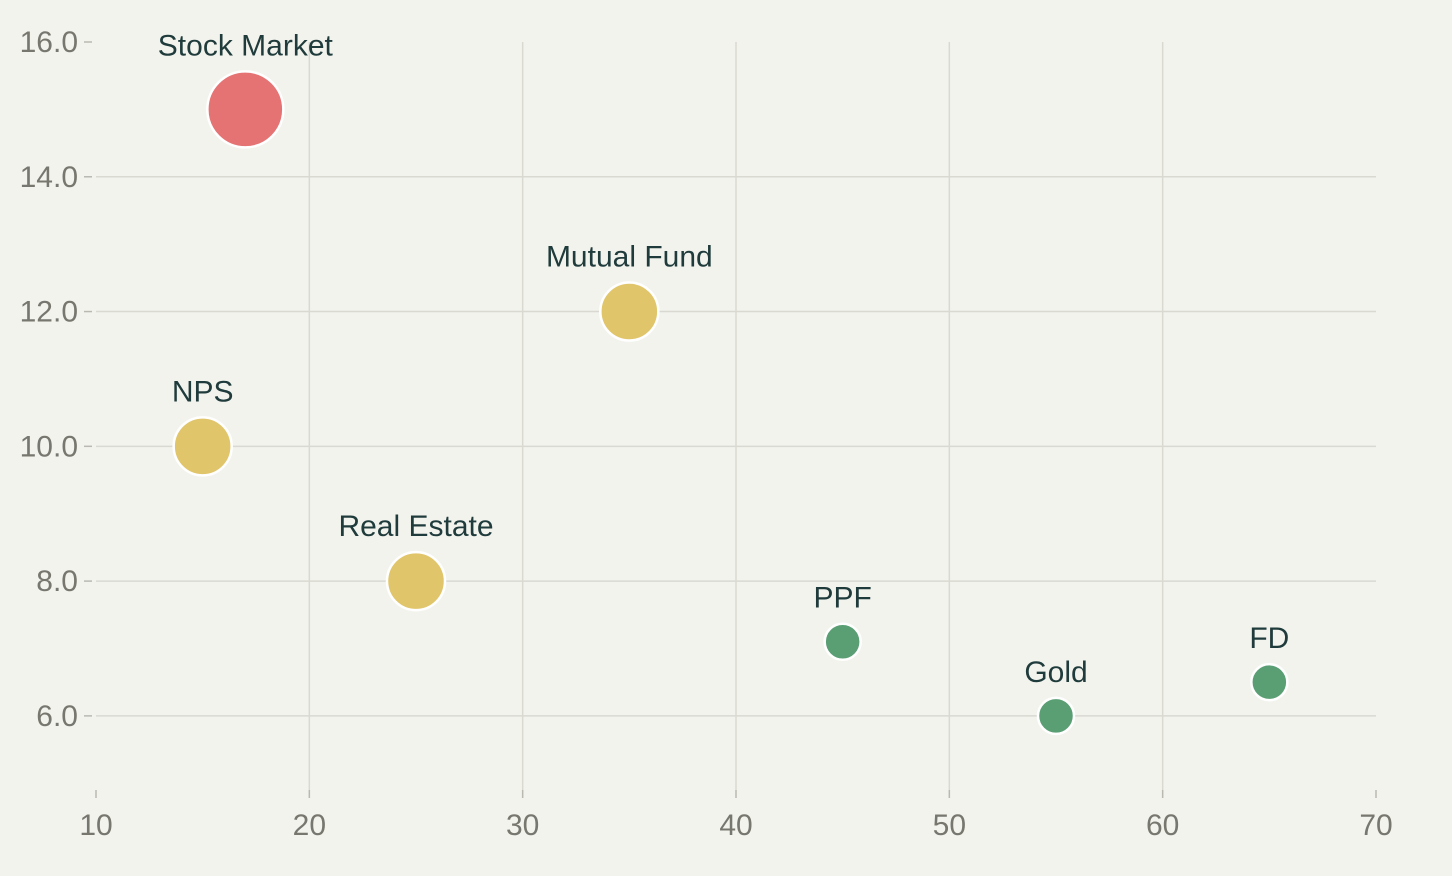 Image resolution: width=1452 pixels, height=876 pixels. What do you see at coordinates (629, 257) in the screenshot?
I see `label-mutual-fund: Mutual Fund` at bounding box center [629, 257].